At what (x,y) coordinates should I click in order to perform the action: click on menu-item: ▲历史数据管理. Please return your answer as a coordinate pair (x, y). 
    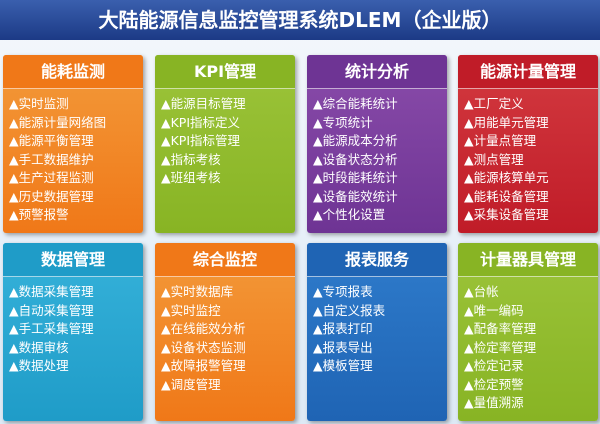
    Looking at the image, I should click on (51, 196).